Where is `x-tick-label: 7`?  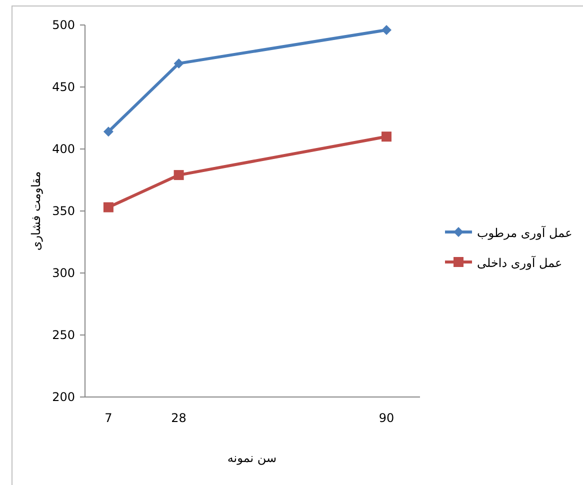
x-tick-label: 7 is located at coordinates (108, 418).